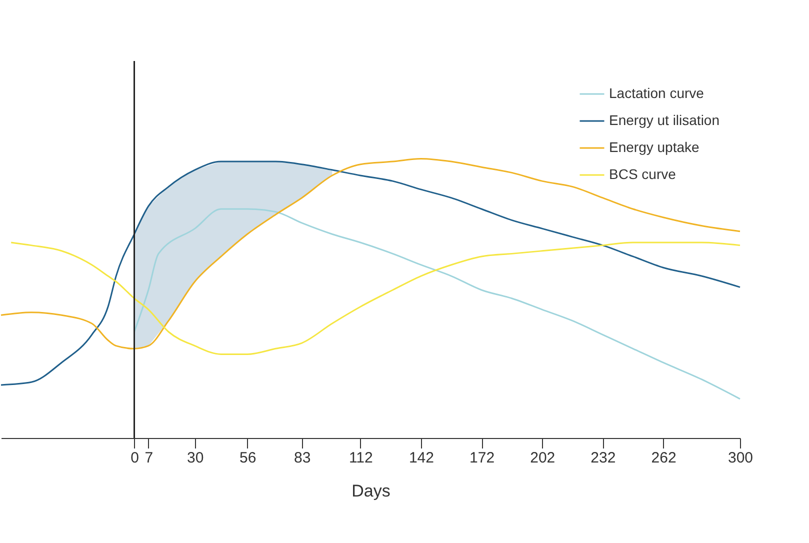 This screenshot has width=809, height=543. What do you see at coordinates (302, 458) in the screenshot?
I see `x-tick-label: 83` at bounding box center [302, 458].